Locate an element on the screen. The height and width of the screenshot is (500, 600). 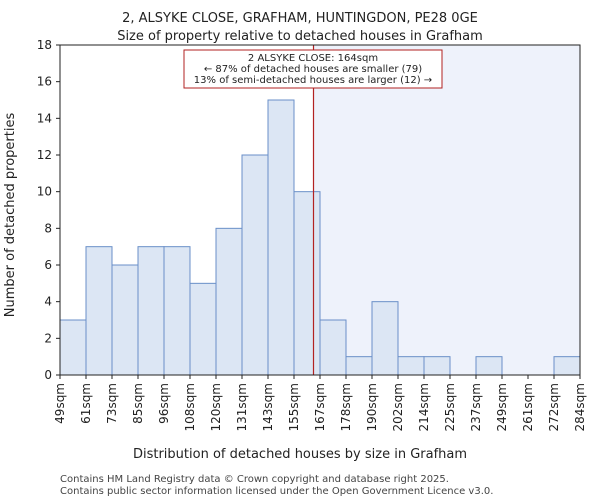
x-tick-label: 272sqm is located at coordinates (554, 407).